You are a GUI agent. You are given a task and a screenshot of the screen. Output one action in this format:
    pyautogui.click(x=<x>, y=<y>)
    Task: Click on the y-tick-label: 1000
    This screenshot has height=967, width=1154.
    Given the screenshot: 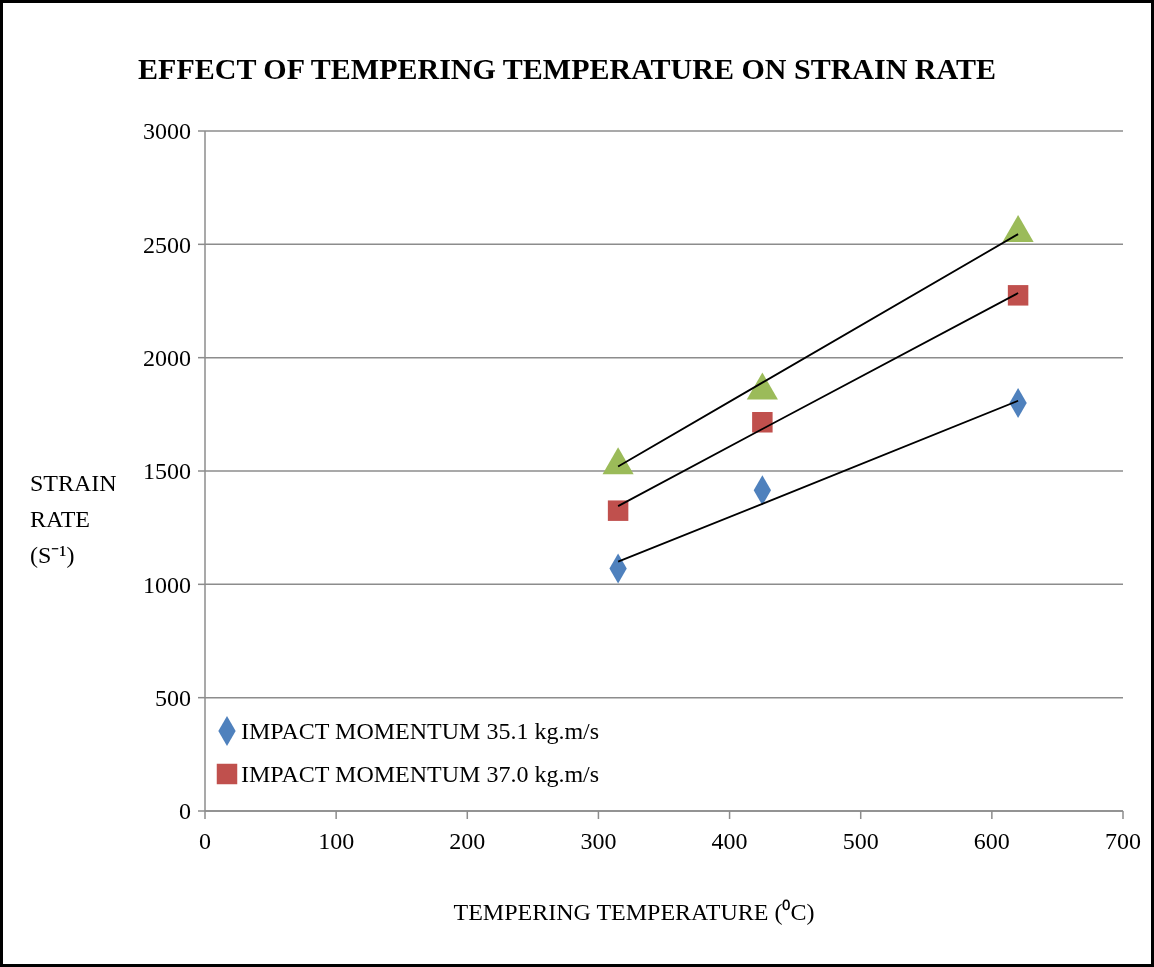 What is the action you would take?
    pyautogui.click(x=167, y=584)
    